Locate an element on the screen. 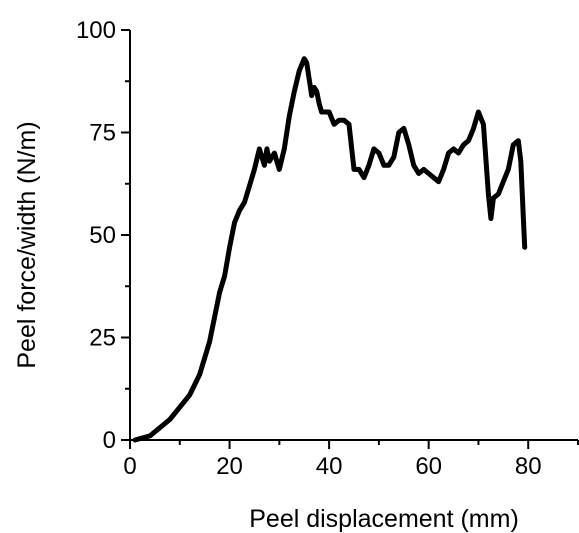  x-tick-label: 80 is located at coordinates (528, 466).